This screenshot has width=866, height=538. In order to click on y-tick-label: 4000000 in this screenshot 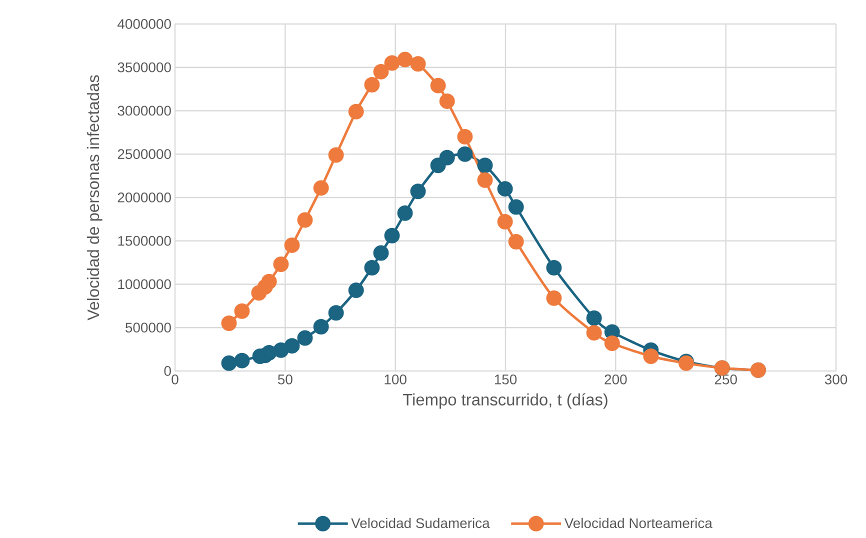, I will do `click(144, 24)`.